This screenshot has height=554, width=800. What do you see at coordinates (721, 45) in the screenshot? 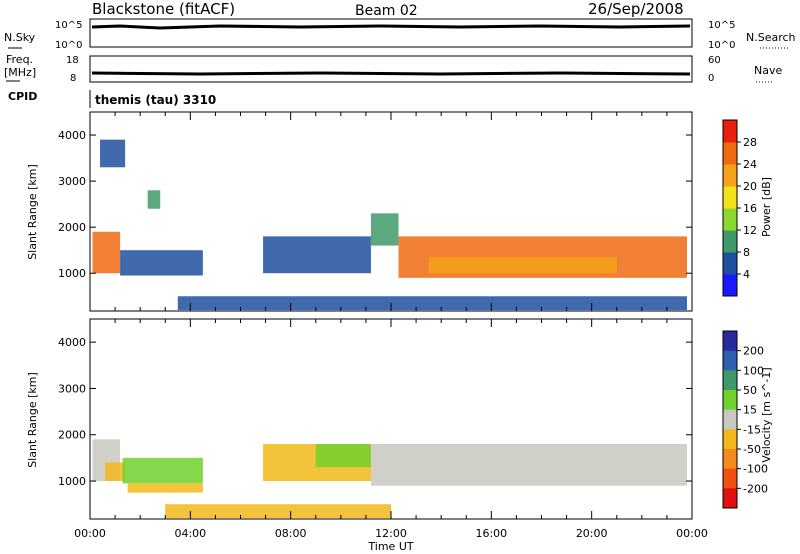
I see `nsearch-tick-bottom: 10^0` at bounding box center [721, 45].